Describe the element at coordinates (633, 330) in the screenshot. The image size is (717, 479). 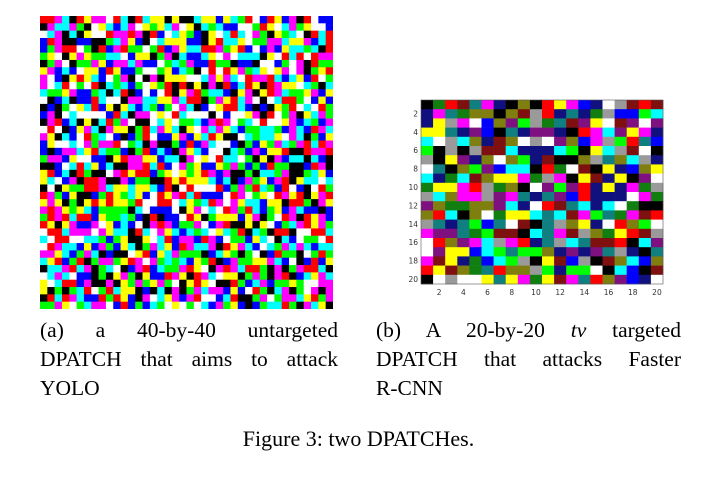
I see `subcaption-b-line1-post: targeted` at that location.